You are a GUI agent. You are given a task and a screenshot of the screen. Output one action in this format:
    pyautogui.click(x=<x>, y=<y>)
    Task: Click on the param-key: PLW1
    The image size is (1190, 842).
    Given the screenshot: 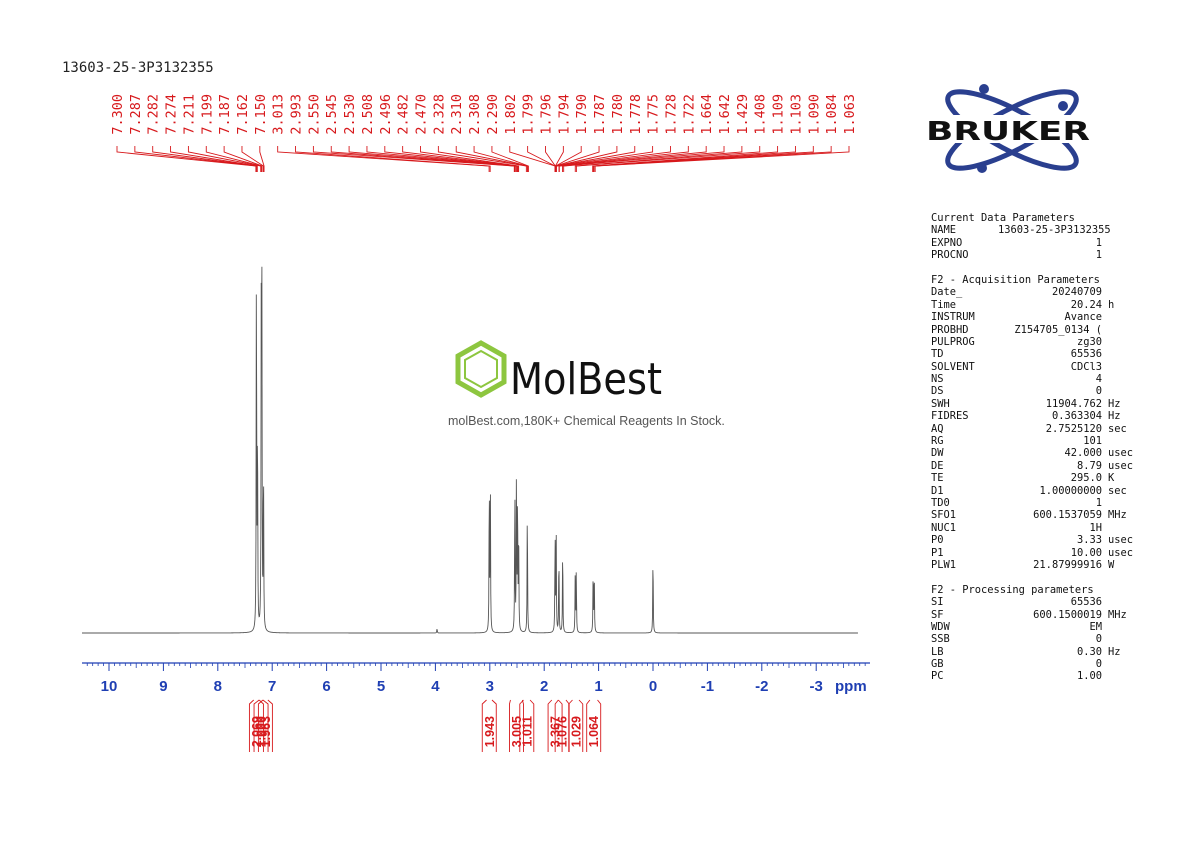 What is the action you would take?
    pyautogui.click(x=944, y=564)
    